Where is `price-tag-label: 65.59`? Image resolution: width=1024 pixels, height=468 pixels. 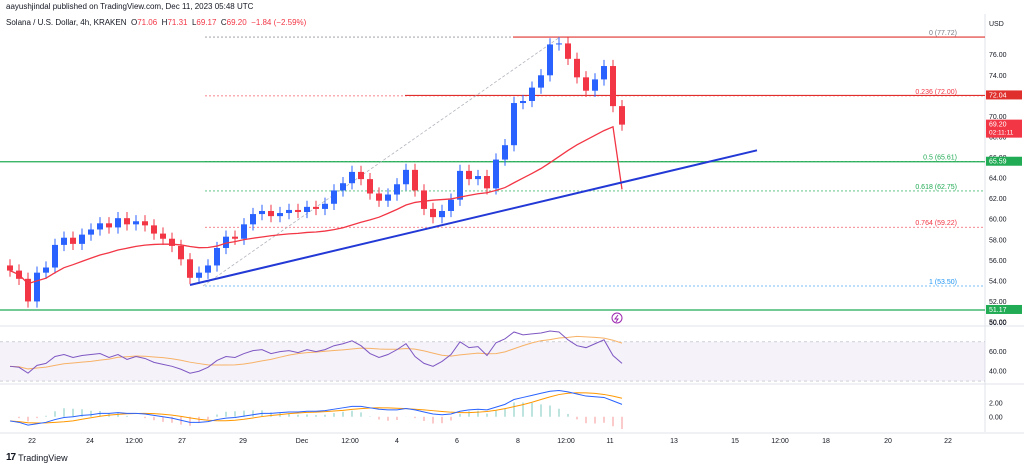
price-tag-label: 65.59 is located at coordinates (998, 162).